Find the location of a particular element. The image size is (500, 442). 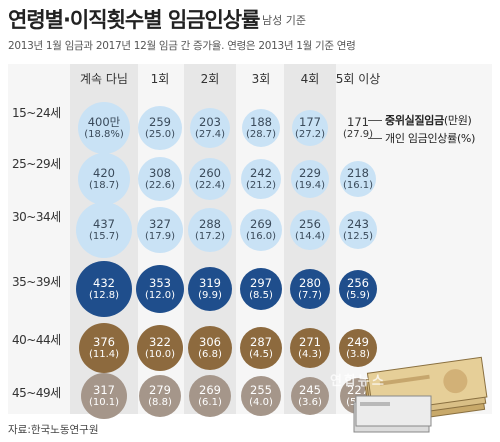

data-bubble: 256 (14.4) is located at coordinates (310, 230).